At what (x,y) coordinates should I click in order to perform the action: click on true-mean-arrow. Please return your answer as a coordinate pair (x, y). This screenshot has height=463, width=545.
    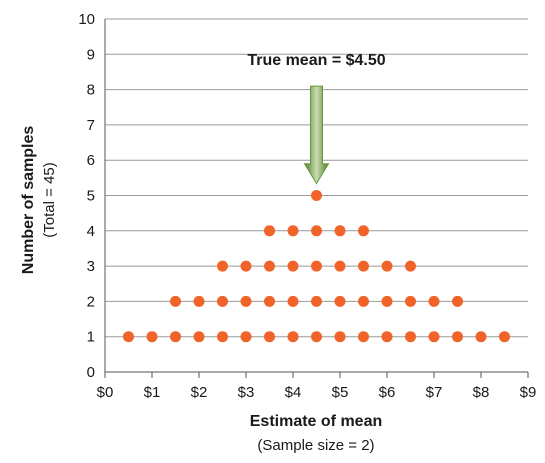
    Looking at the image, I should click on (316, 135).